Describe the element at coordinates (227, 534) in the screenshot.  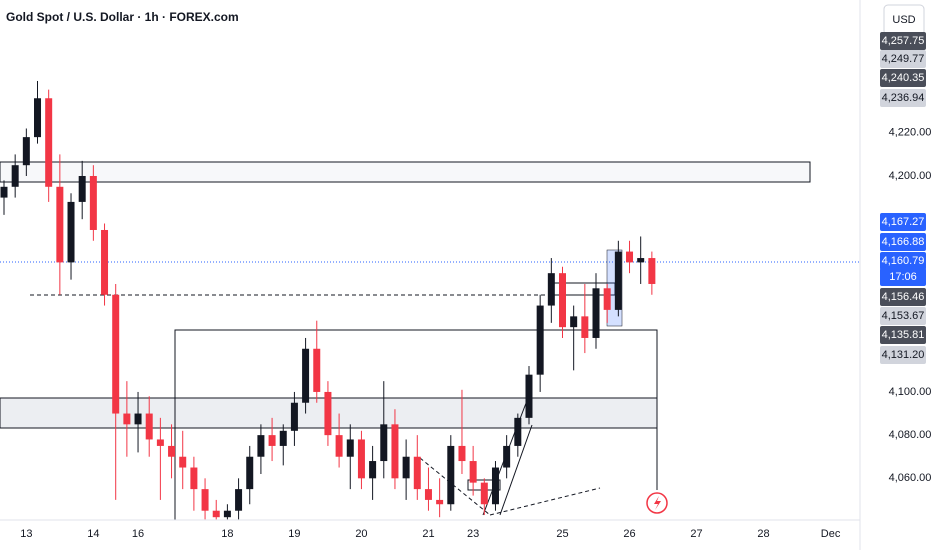
I see `x-tick-label: 18` at that location.